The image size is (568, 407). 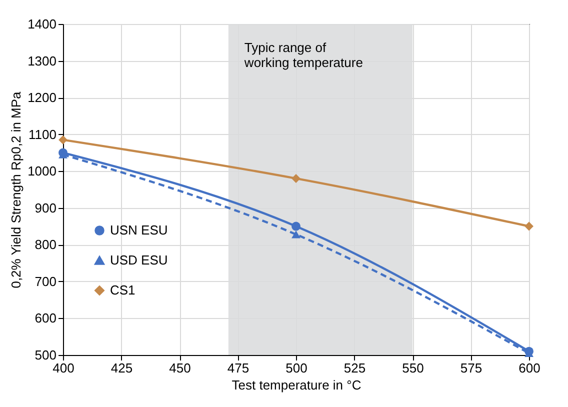 I want to click on legend-label: USD ESU, so click(x=139, y=260).